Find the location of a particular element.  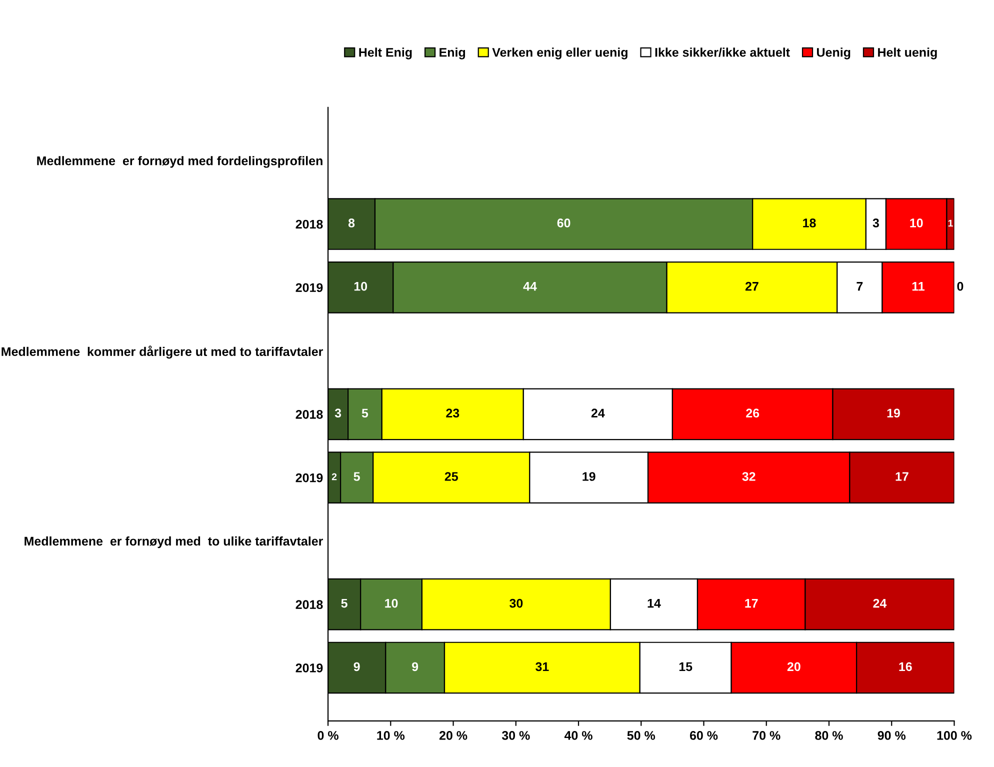

legend-label: Verken enig eller uenig is located at coordinates (560, 54).